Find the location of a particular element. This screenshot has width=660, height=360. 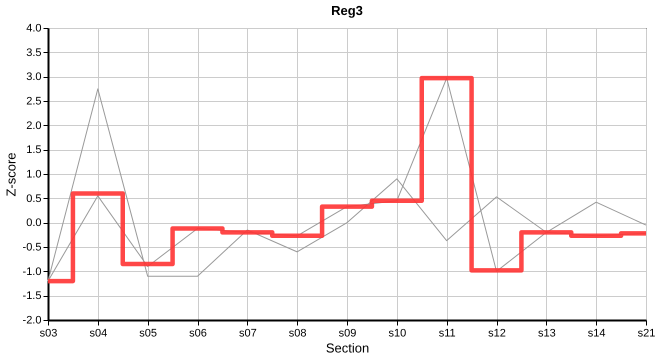

x-tick-label: s12 is located at coordinates (497, 334).